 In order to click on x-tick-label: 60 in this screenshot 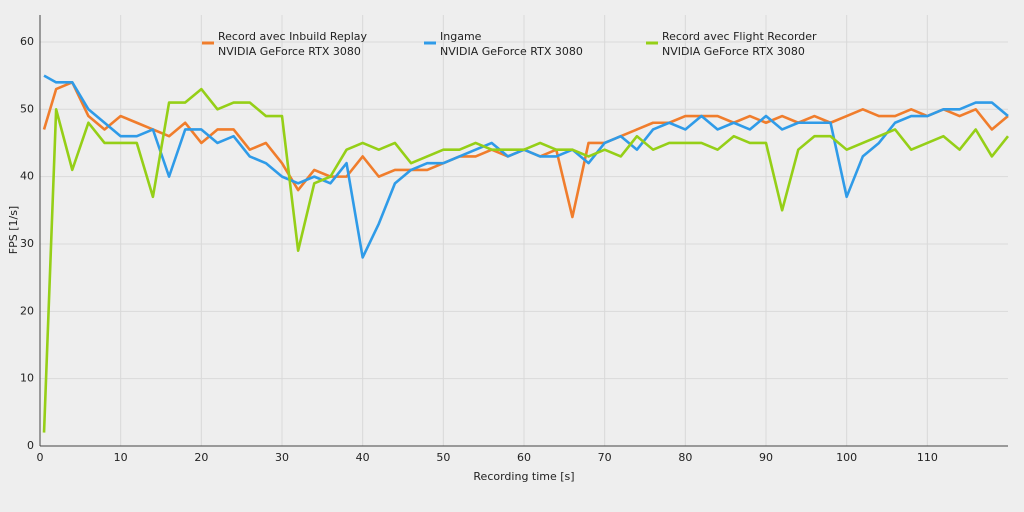, I will do `click(524, 457)`.